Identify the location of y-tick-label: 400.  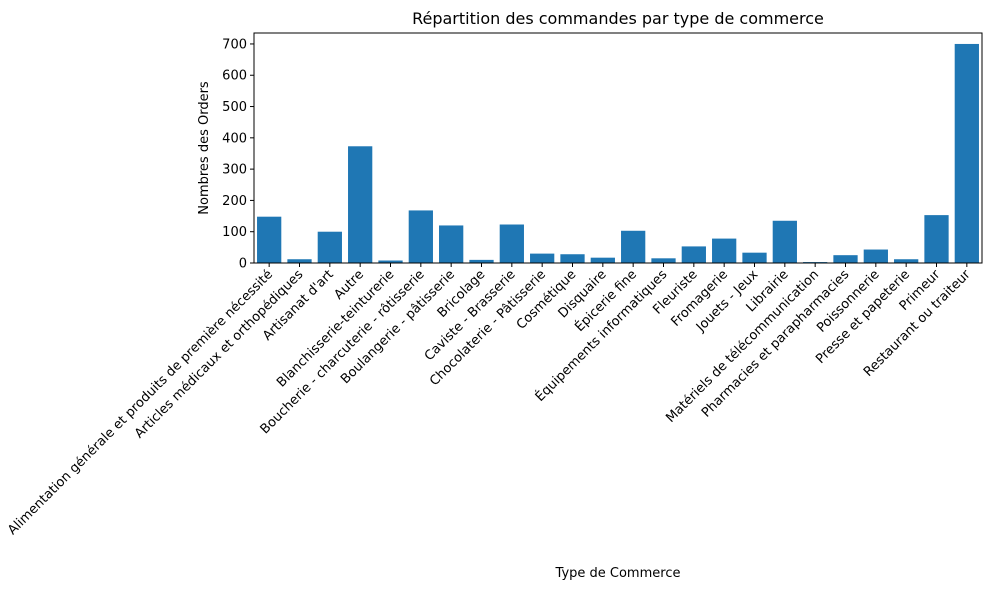
(234, 138).